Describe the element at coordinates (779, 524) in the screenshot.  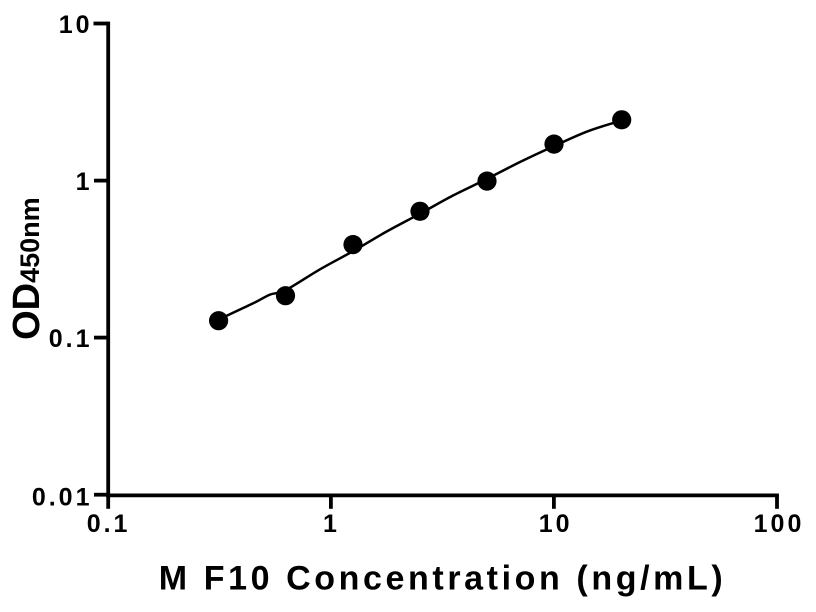
I see `svg-text: 100` at that location.